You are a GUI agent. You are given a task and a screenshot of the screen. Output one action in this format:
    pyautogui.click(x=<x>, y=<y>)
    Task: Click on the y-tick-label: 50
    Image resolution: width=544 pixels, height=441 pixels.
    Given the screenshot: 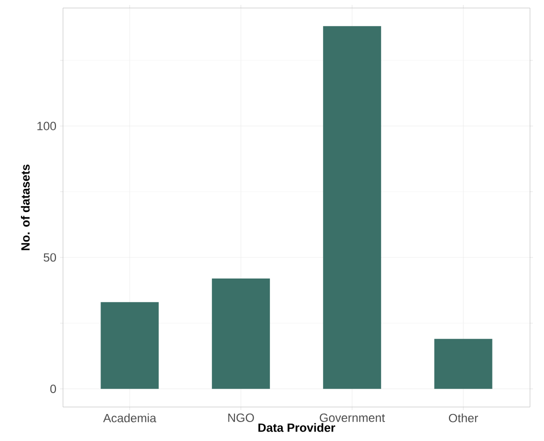 What is the action you would take?
    pyautogui.click(x=50, y=257)
    